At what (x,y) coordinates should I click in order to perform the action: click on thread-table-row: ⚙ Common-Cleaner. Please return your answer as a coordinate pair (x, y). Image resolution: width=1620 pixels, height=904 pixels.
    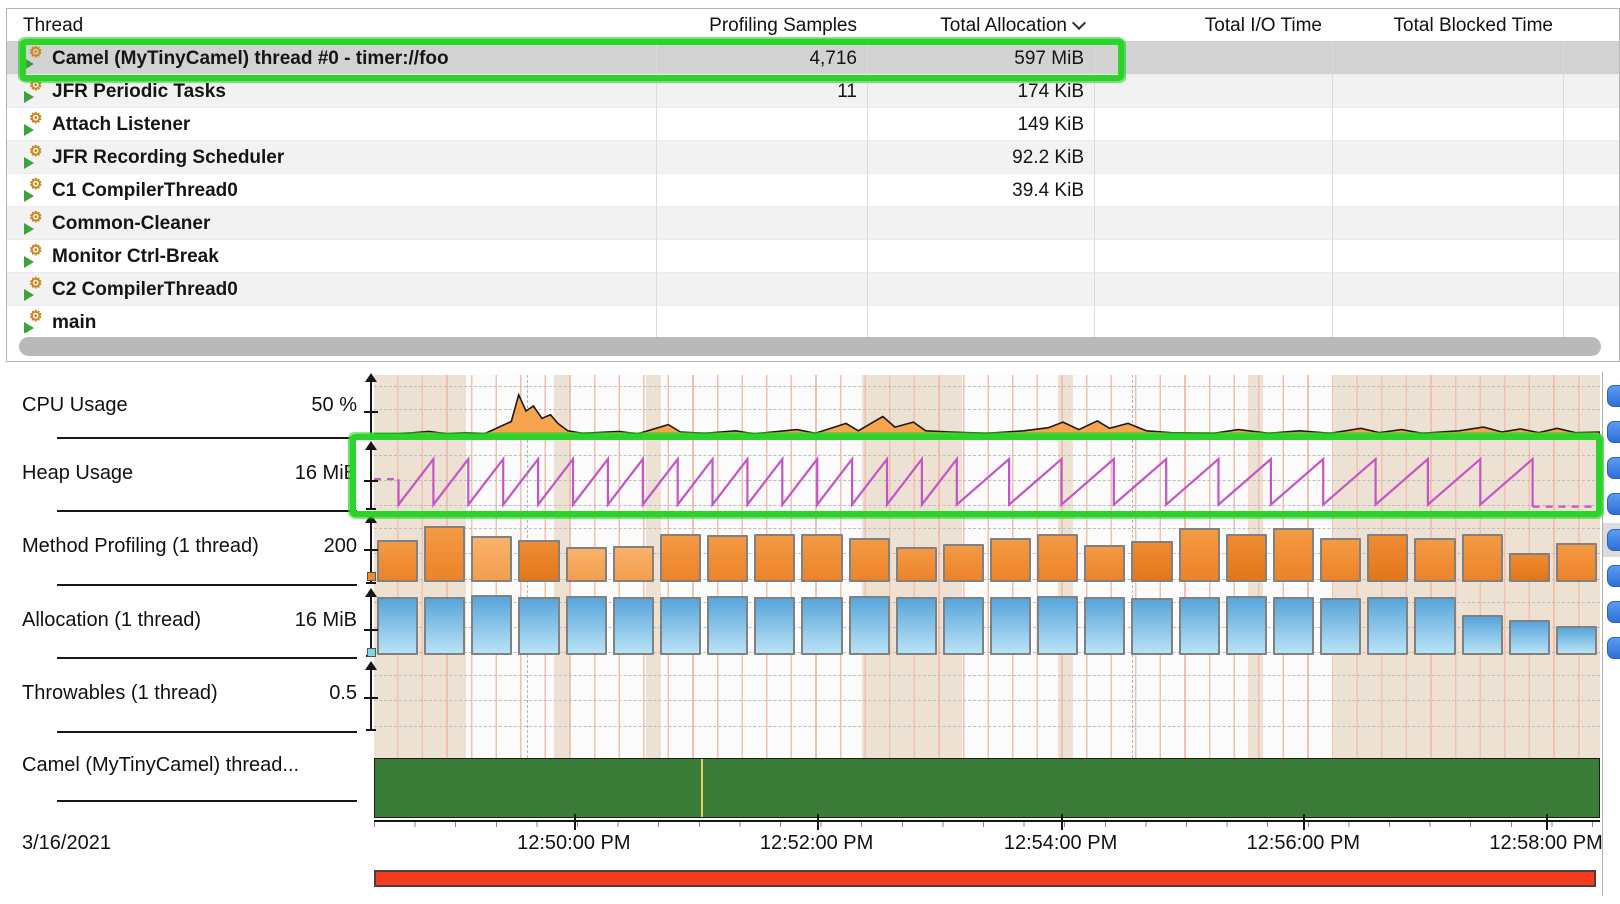
    Looking at the image, I should click on (813, 223).